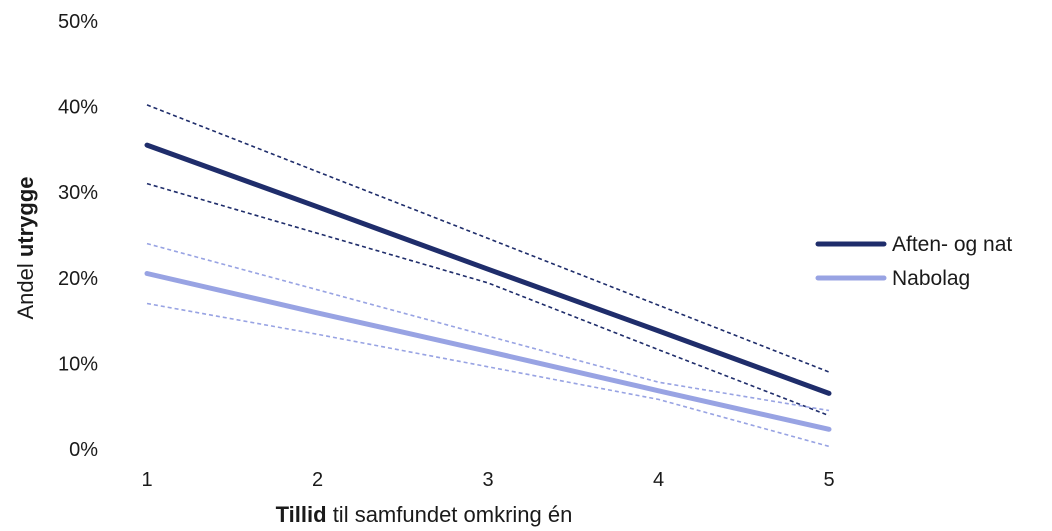 The width and height of the screenshot is (1052, 531). I want to click on x-axis-title: Tillid til samfundet omkring én, so click(424, 514).